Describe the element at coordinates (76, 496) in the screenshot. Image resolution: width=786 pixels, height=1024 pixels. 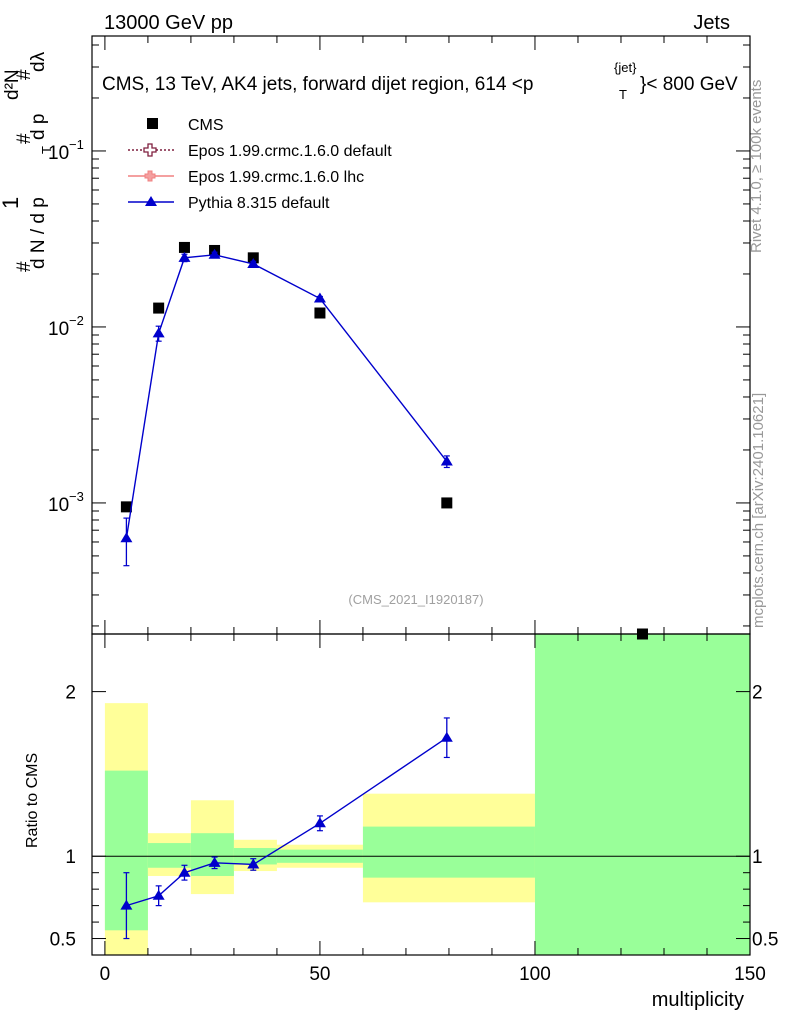
I see `y-tick-exp-top-2: −3` at that location.